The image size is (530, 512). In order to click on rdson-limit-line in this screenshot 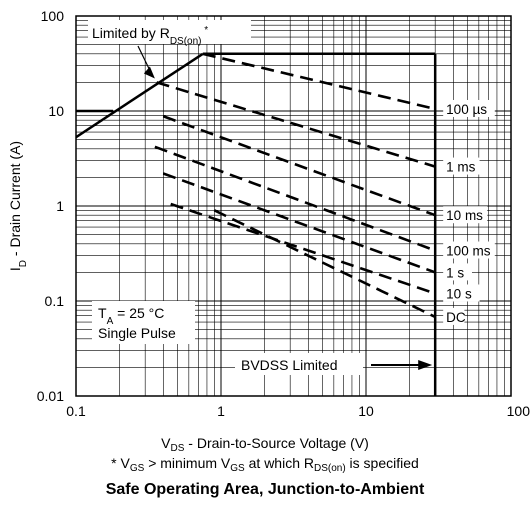, I will do `click(140, 95)`.